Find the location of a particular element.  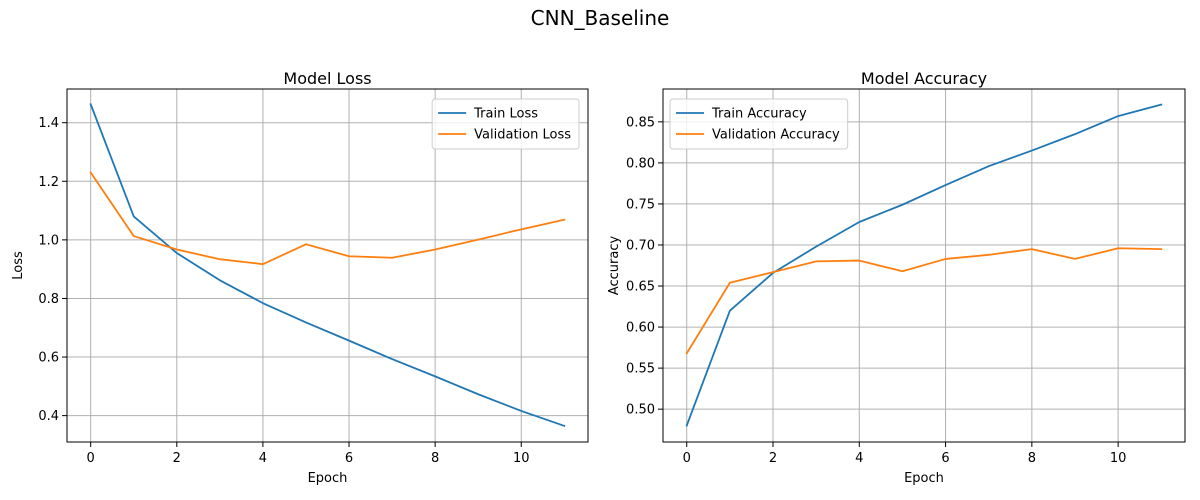

accuracy-legend: Train Accuracy Validation Accuracy is located at coordinates (759, 124).